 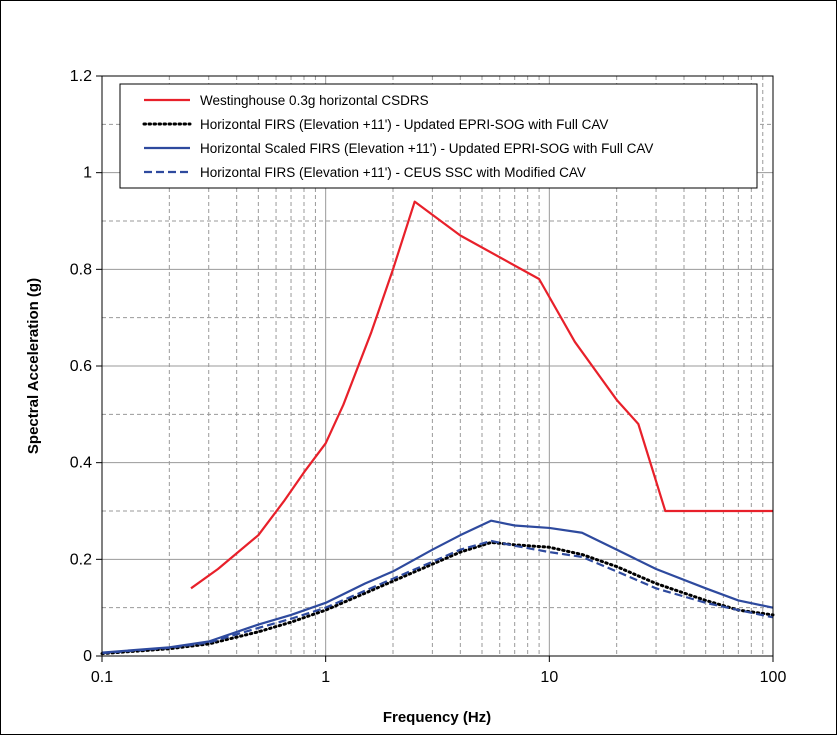 I want to click on x-tick-label: 10, so click(x=549, y=677).